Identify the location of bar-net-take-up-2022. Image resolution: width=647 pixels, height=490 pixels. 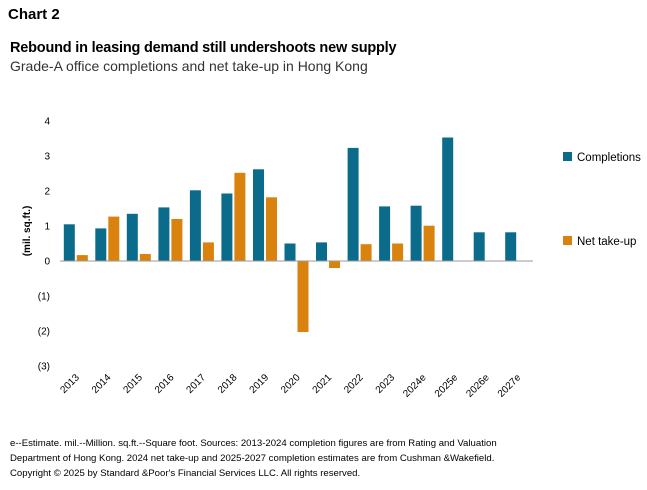
(366, 252).